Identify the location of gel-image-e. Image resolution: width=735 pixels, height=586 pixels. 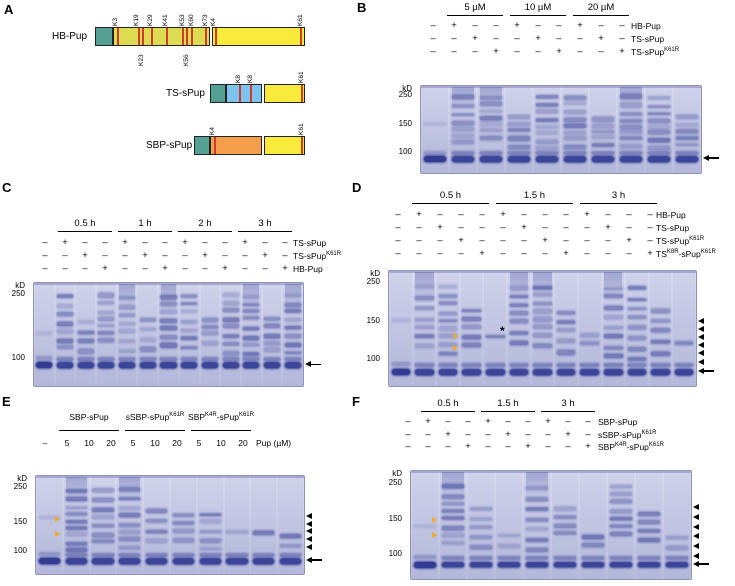
(170, 525).